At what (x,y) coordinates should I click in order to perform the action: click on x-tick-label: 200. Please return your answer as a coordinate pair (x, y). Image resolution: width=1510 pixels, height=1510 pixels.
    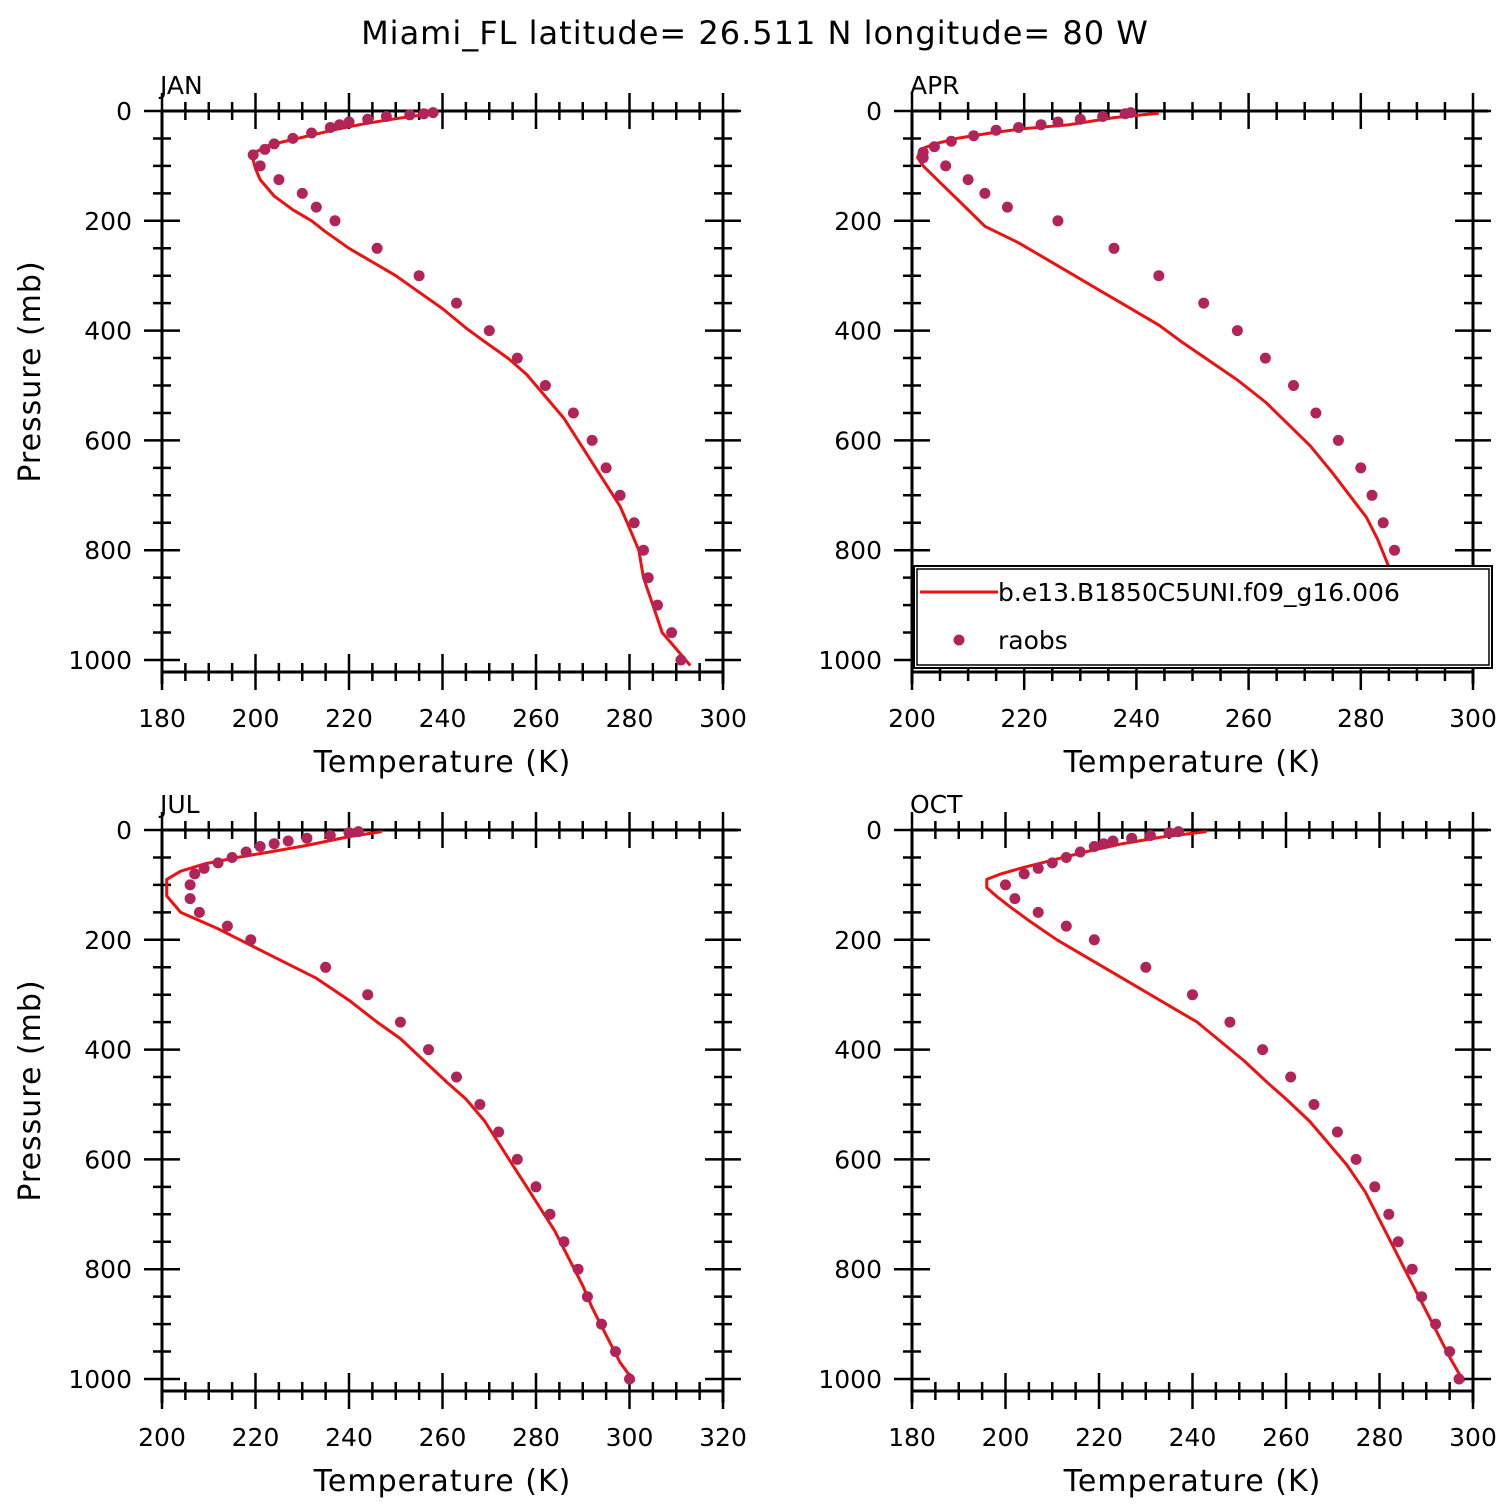
    Looking at the image, I should click on (1006, 1437).